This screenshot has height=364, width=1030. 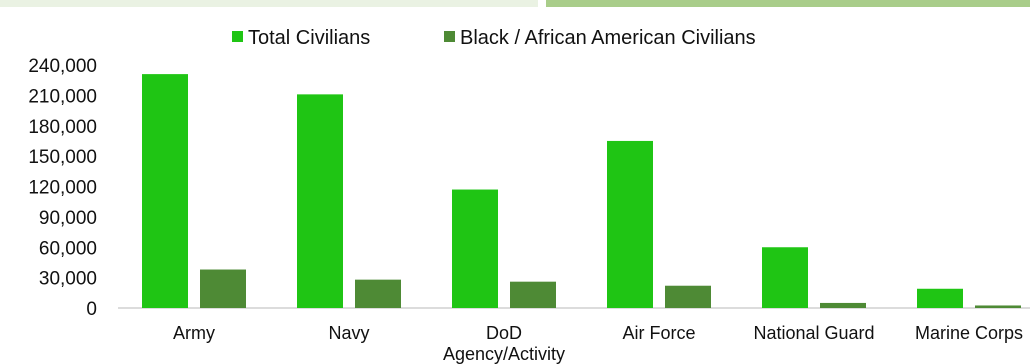 I want to click on y-tick-label: 60,000, so click(x=68, y=248).